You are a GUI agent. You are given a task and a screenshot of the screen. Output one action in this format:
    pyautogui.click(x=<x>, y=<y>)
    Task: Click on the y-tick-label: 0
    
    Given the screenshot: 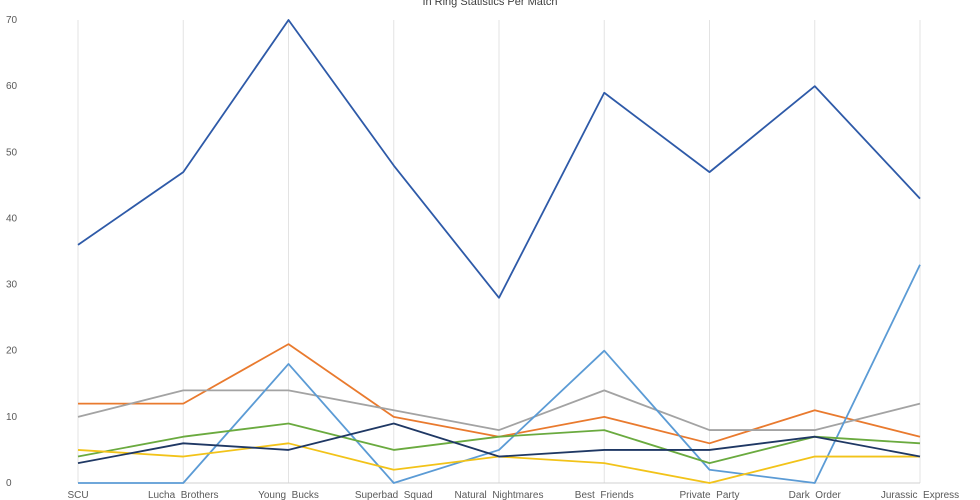 What is the action you would take?
    pyautogui.click(x=9, y=483)
    